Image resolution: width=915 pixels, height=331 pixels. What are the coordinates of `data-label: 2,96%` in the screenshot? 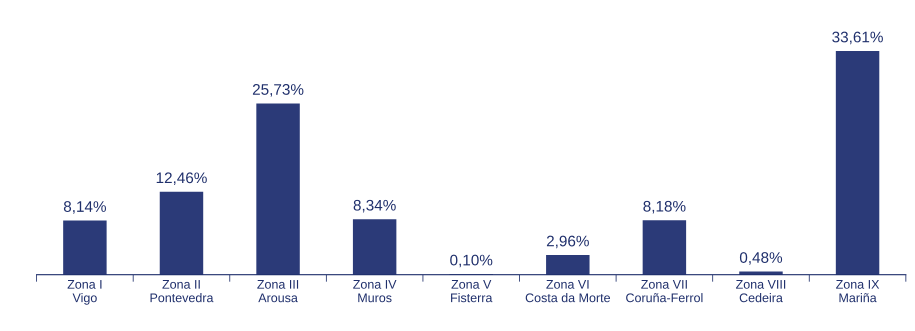 It's located at (567, 242).